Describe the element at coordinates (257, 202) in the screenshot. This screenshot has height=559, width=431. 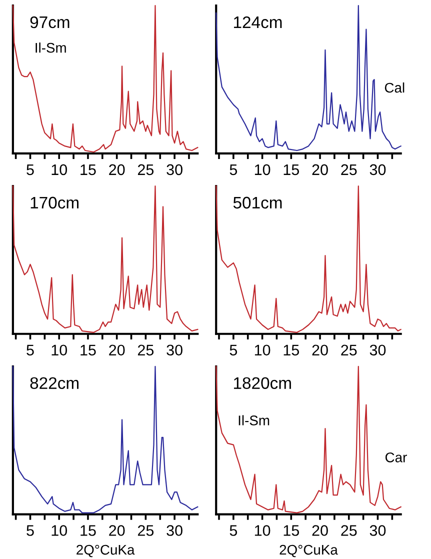
I see `text: 501cm` at that location.